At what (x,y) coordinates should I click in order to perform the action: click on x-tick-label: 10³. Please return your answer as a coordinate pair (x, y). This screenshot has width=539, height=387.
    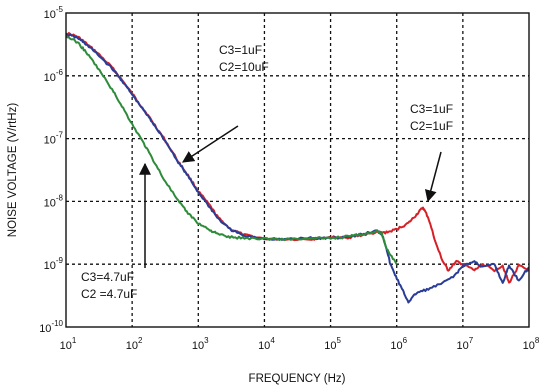
    Looking at the image, I should click on (200, 344).